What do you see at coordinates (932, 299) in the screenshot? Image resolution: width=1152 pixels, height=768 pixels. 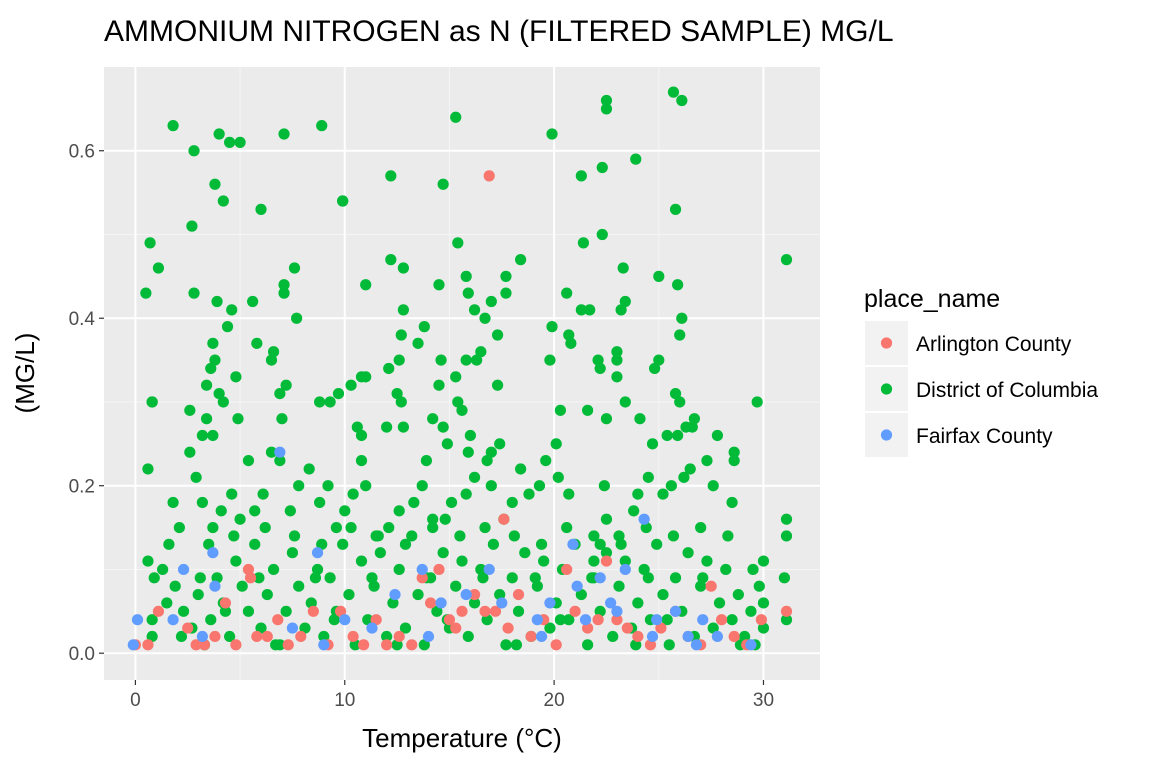 I see `legend-title: place_name` at bounding box center [932, 299].